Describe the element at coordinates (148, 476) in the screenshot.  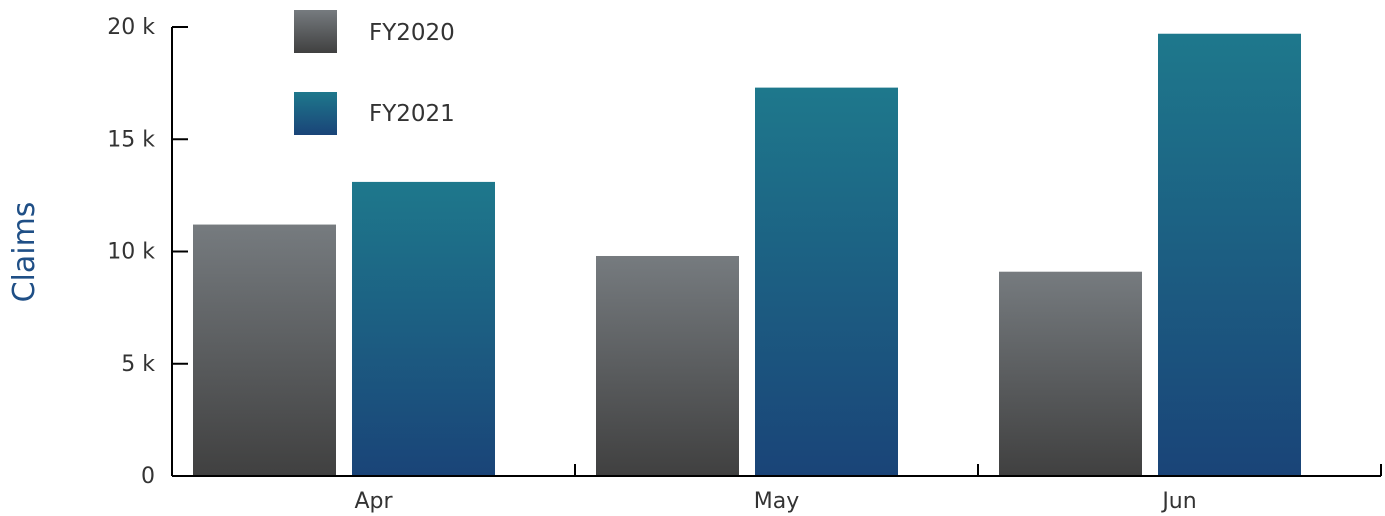
I see `y-tick-label: 0` at that location.